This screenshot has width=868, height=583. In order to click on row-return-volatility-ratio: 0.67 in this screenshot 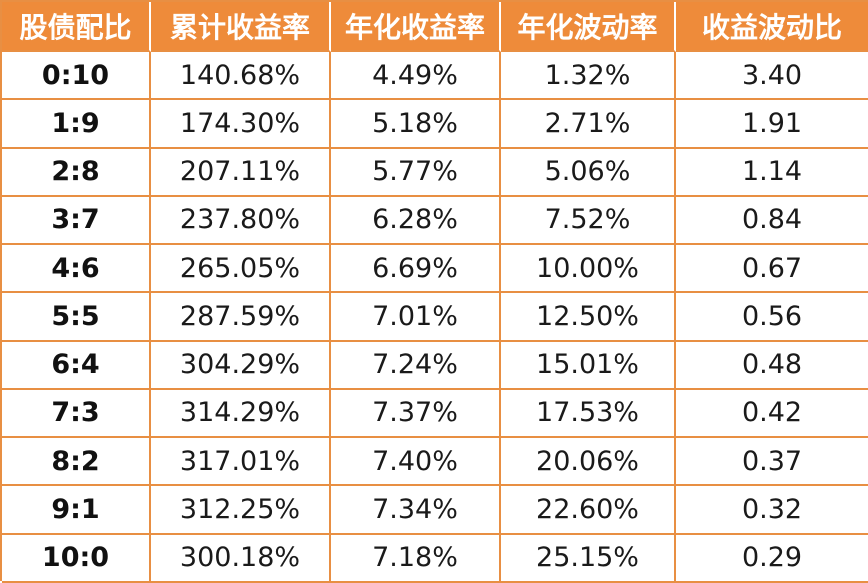, I will do `click(772, 269)`.